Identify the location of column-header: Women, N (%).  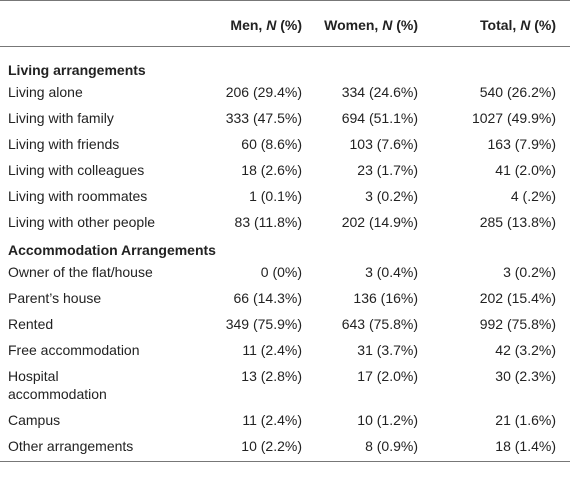
(363, 25).